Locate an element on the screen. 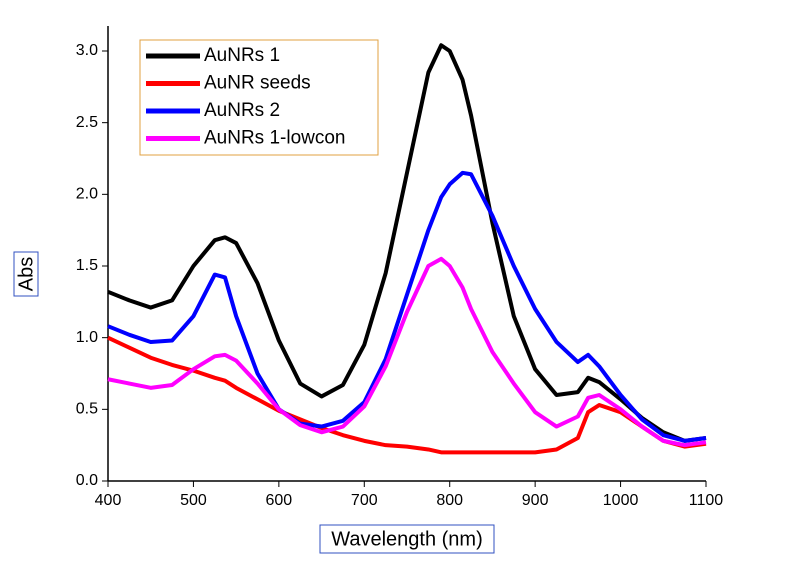 The image size is (799, 569). x-tick-label: 700 is located at coordinates (364, 500).